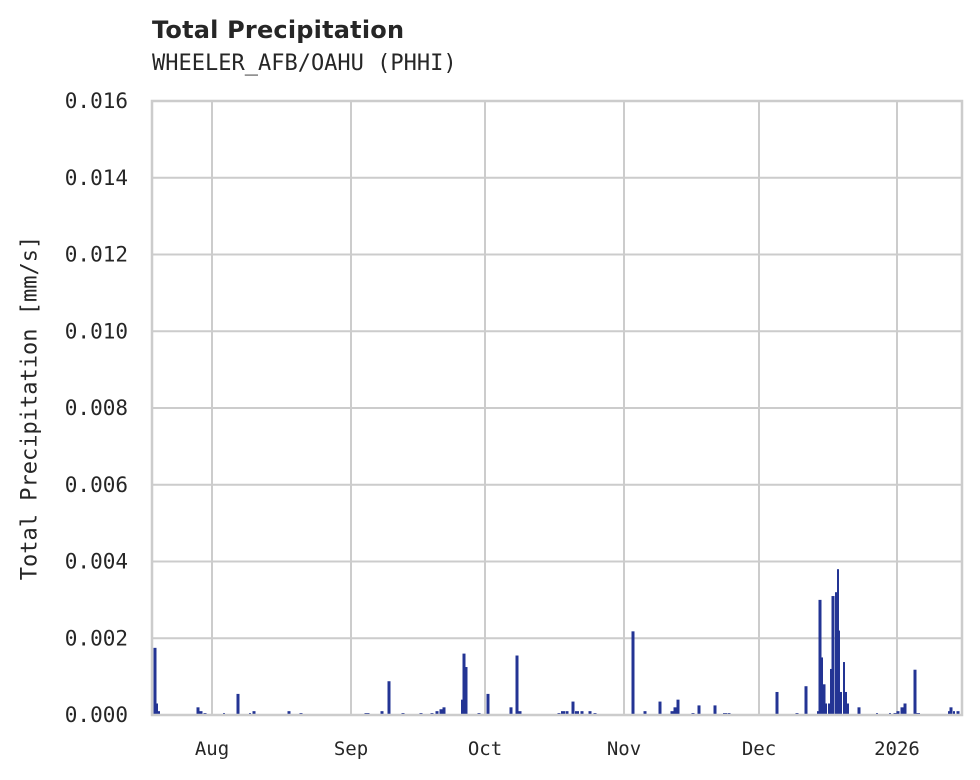  I want to click on x-axis-ticks: Aug Sep Oct Nov Dec 2026, so click(557, 749).